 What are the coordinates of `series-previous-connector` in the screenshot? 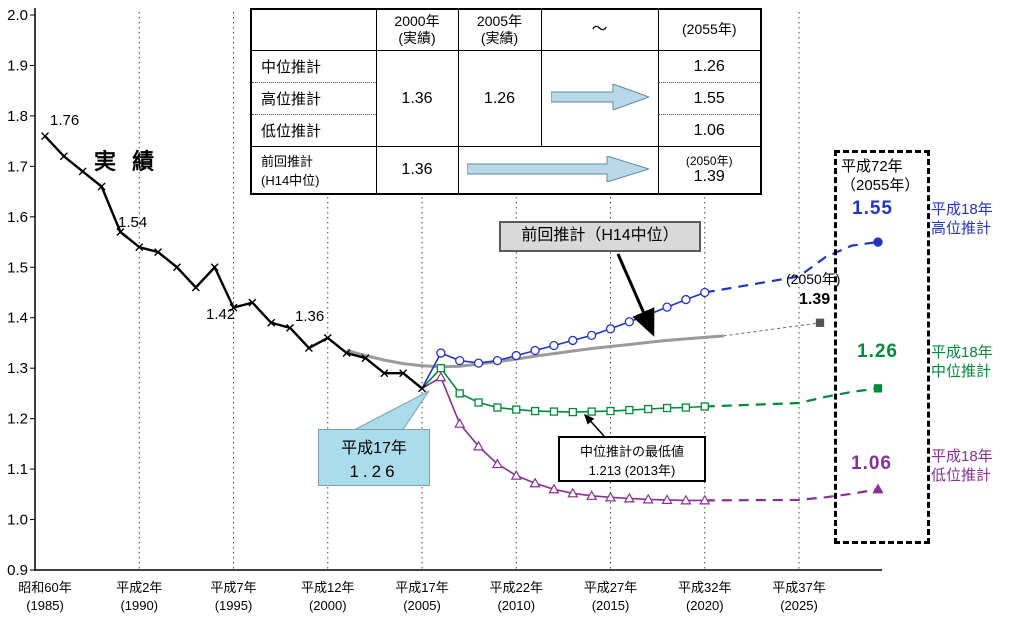 It's located at (772, 329).